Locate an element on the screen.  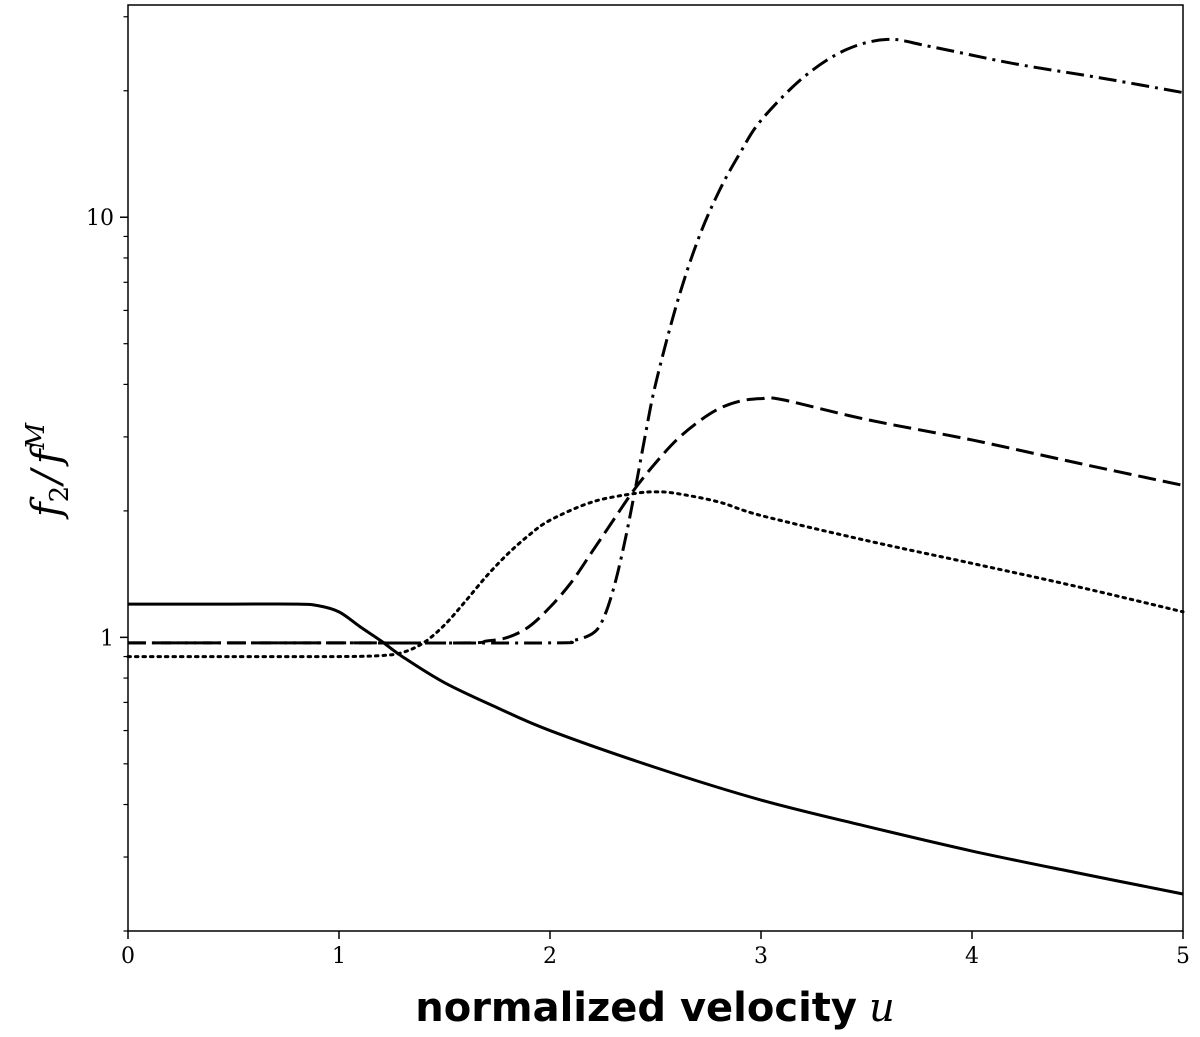
y-tick-label-10: 10 is located at coordinates (100, 218).